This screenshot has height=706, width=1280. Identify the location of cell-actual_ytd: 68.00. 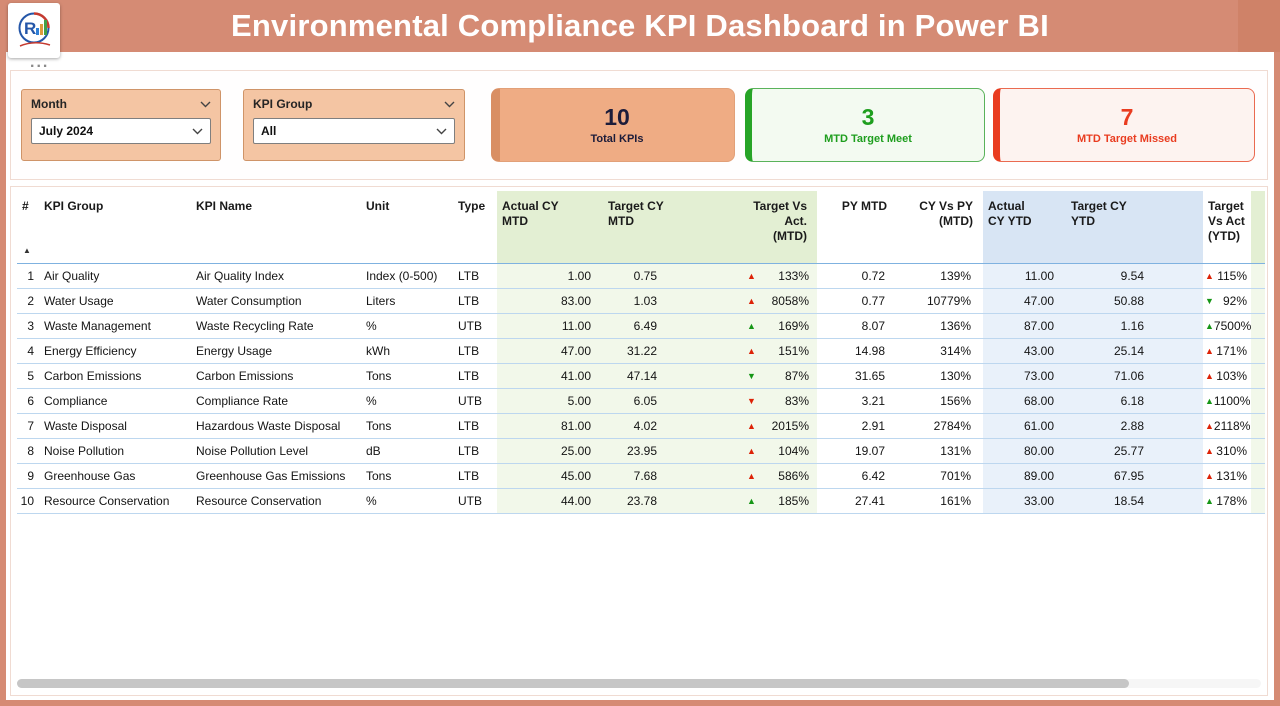
(1024, 401).